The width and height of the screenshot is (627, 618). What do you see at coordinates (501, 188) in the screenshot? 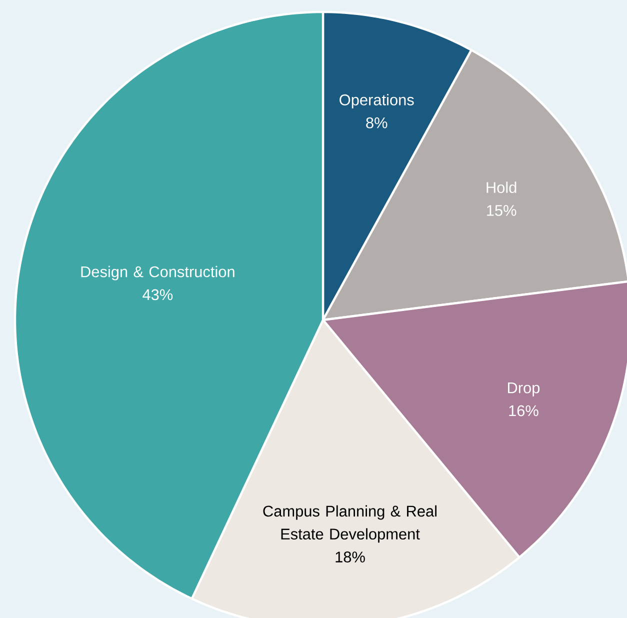
I see `slice-label: Hold` at bounding box center [501, 188].